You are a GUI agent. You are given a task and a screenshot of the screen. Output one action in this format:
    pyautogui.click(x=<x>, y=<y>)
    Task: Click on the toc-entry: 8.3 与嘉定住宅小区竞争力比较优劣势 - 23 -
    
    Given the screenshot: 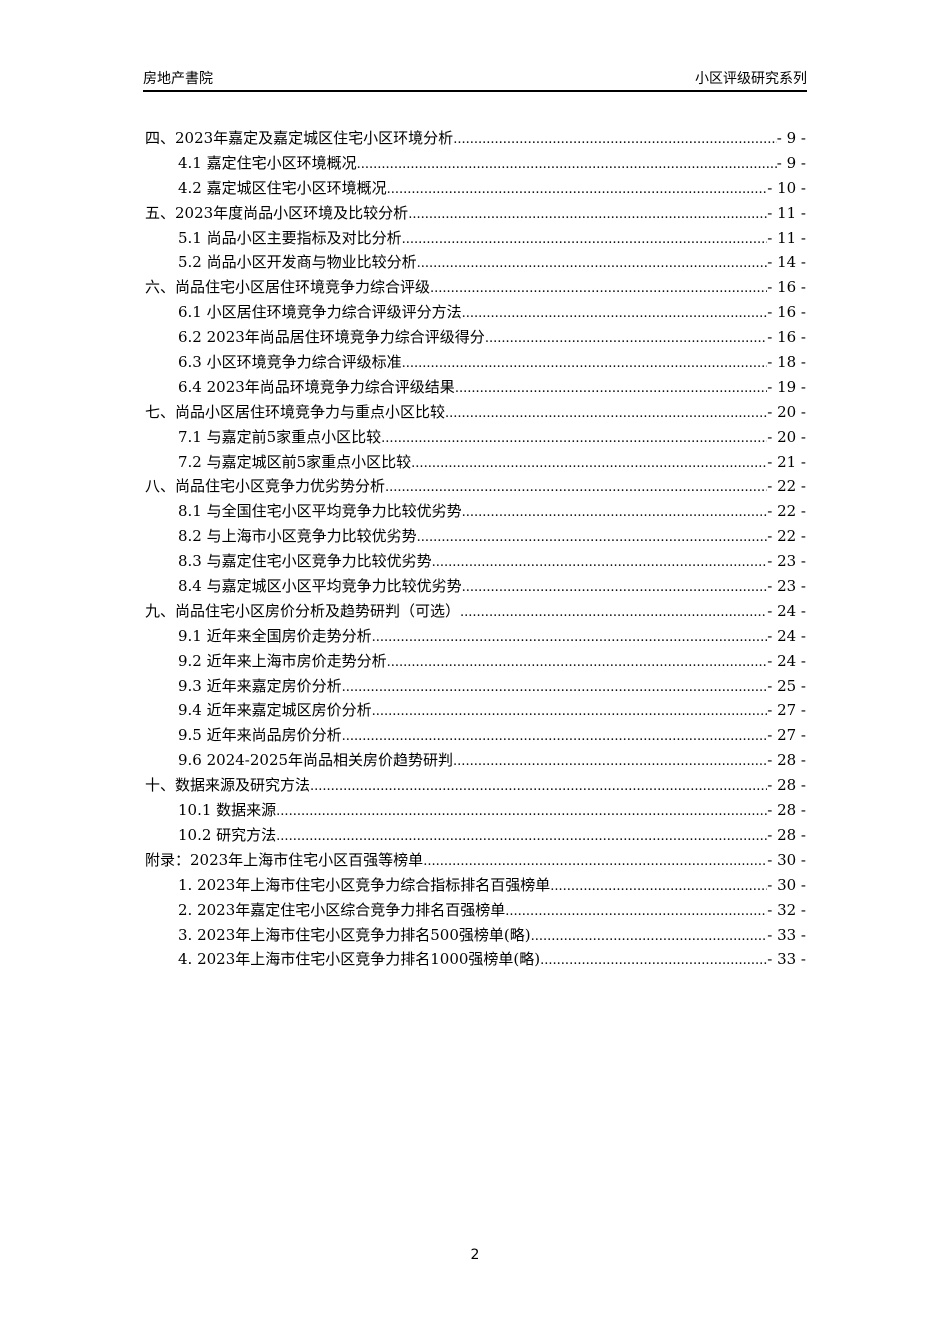 What is the action you would take?
    pyautogui.click(x=475, y=561)
    